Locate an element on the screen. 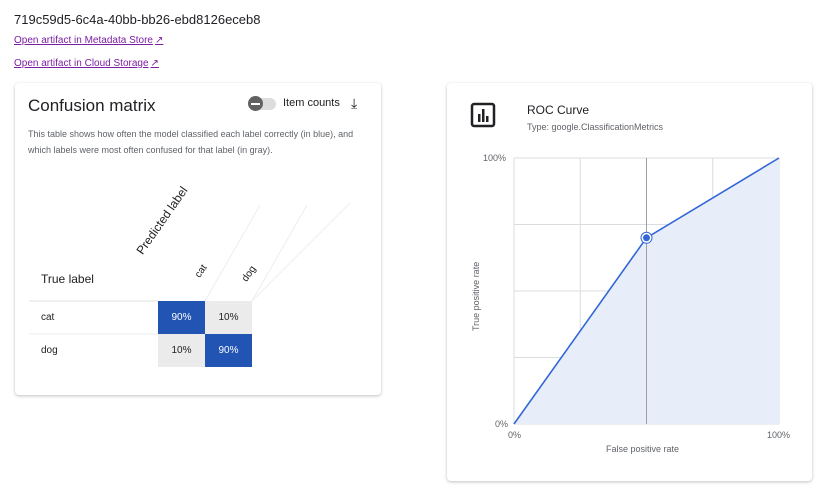 This screenshot has height=492, width=819. cloud-storage-link: Open artifact in Cloud Storage ↗ is located at coordinates (86, 63).